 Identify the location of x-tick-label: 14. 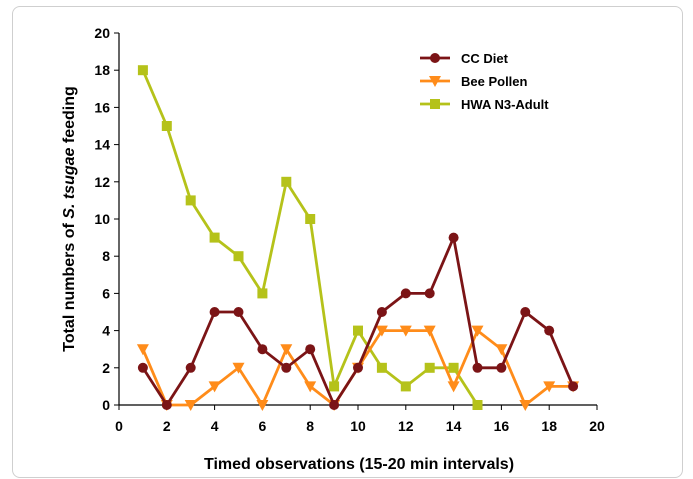
(454, 426).